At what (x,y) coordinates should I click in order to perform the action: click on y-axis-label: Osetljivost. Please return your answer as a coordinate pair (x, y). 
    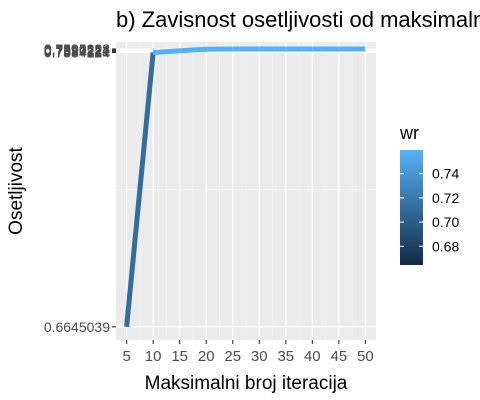
    Looking at the image, I should click on (16, 190).